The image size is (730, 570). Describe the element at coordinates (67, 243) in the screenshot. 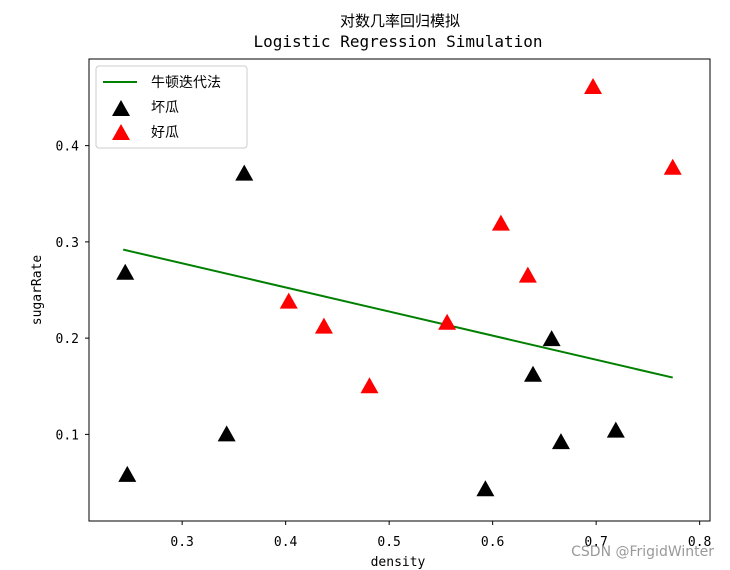

I see `y-tick-label: 0.3` at that location.